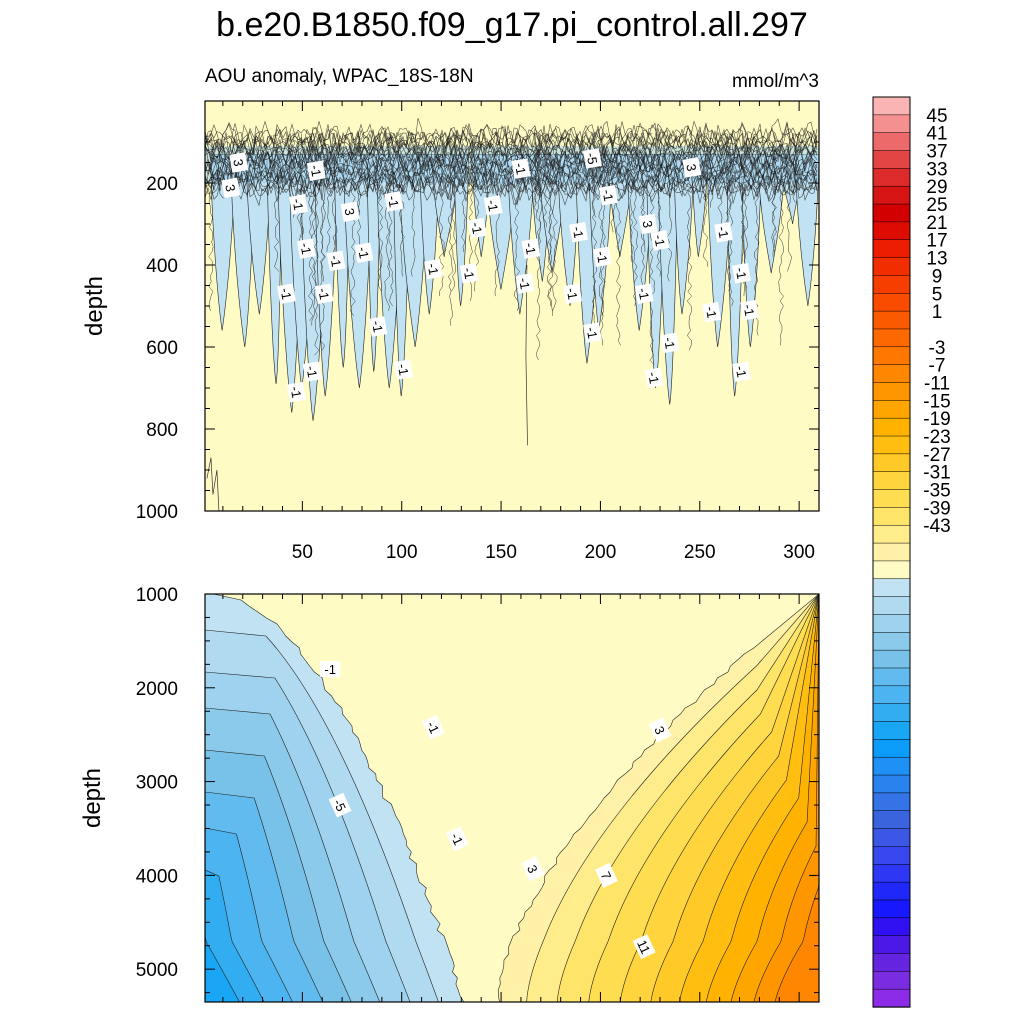 This screenshot has height=1024, width=1024. Describe the element at coordinates (796, 798) in the screenshot. I see `positive-contour-band` at that location.